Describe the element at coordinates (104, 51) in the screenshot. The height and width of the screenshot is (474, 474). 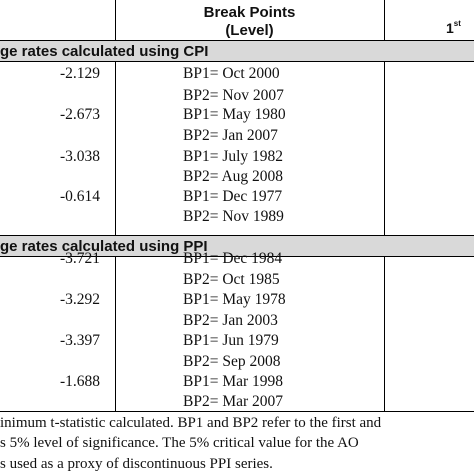
I see `section-title: ge rates calculated using CPI` at that location.